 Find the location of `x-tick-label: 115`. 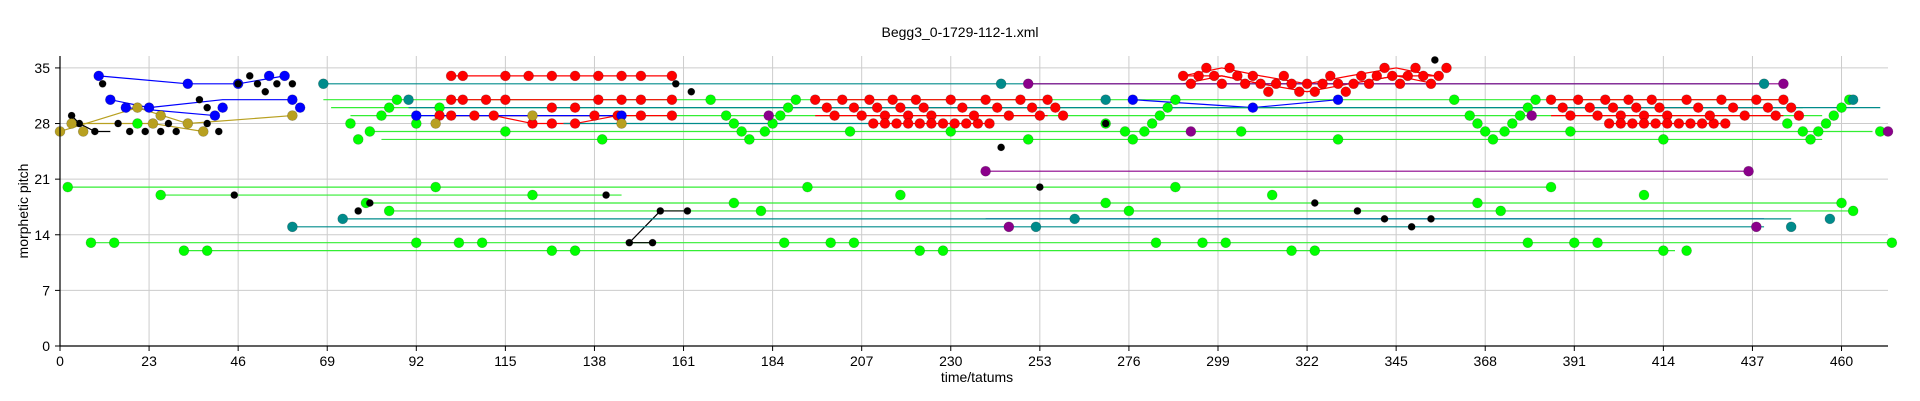

x-tick-label: 115 is located at coordinates (505, 361).